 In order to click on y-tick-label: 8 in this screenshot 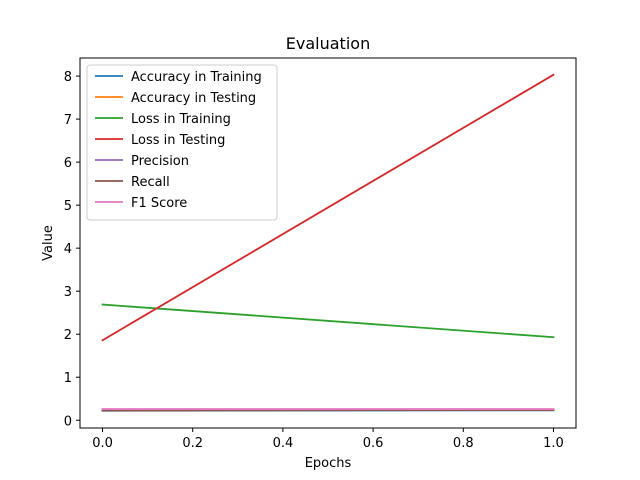, I will do `click(68, 77)`.